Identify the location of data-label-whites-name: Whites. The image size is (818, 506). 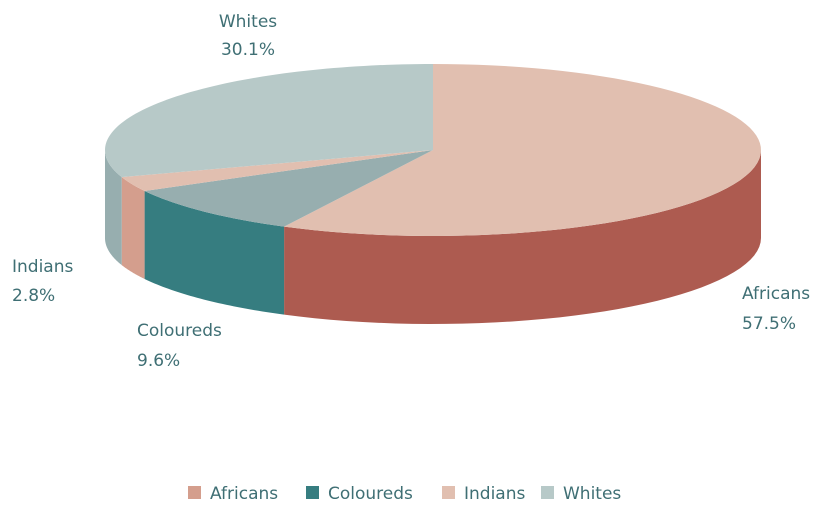
(248, 22).